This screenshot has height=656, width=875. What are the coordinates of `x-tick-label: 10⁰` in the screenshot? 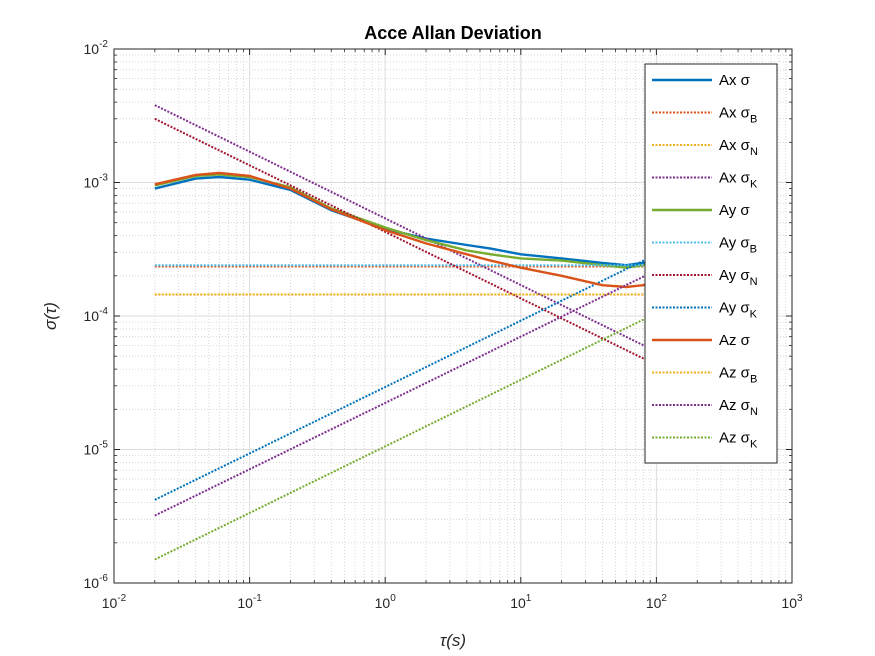 It's located at (386, 602).